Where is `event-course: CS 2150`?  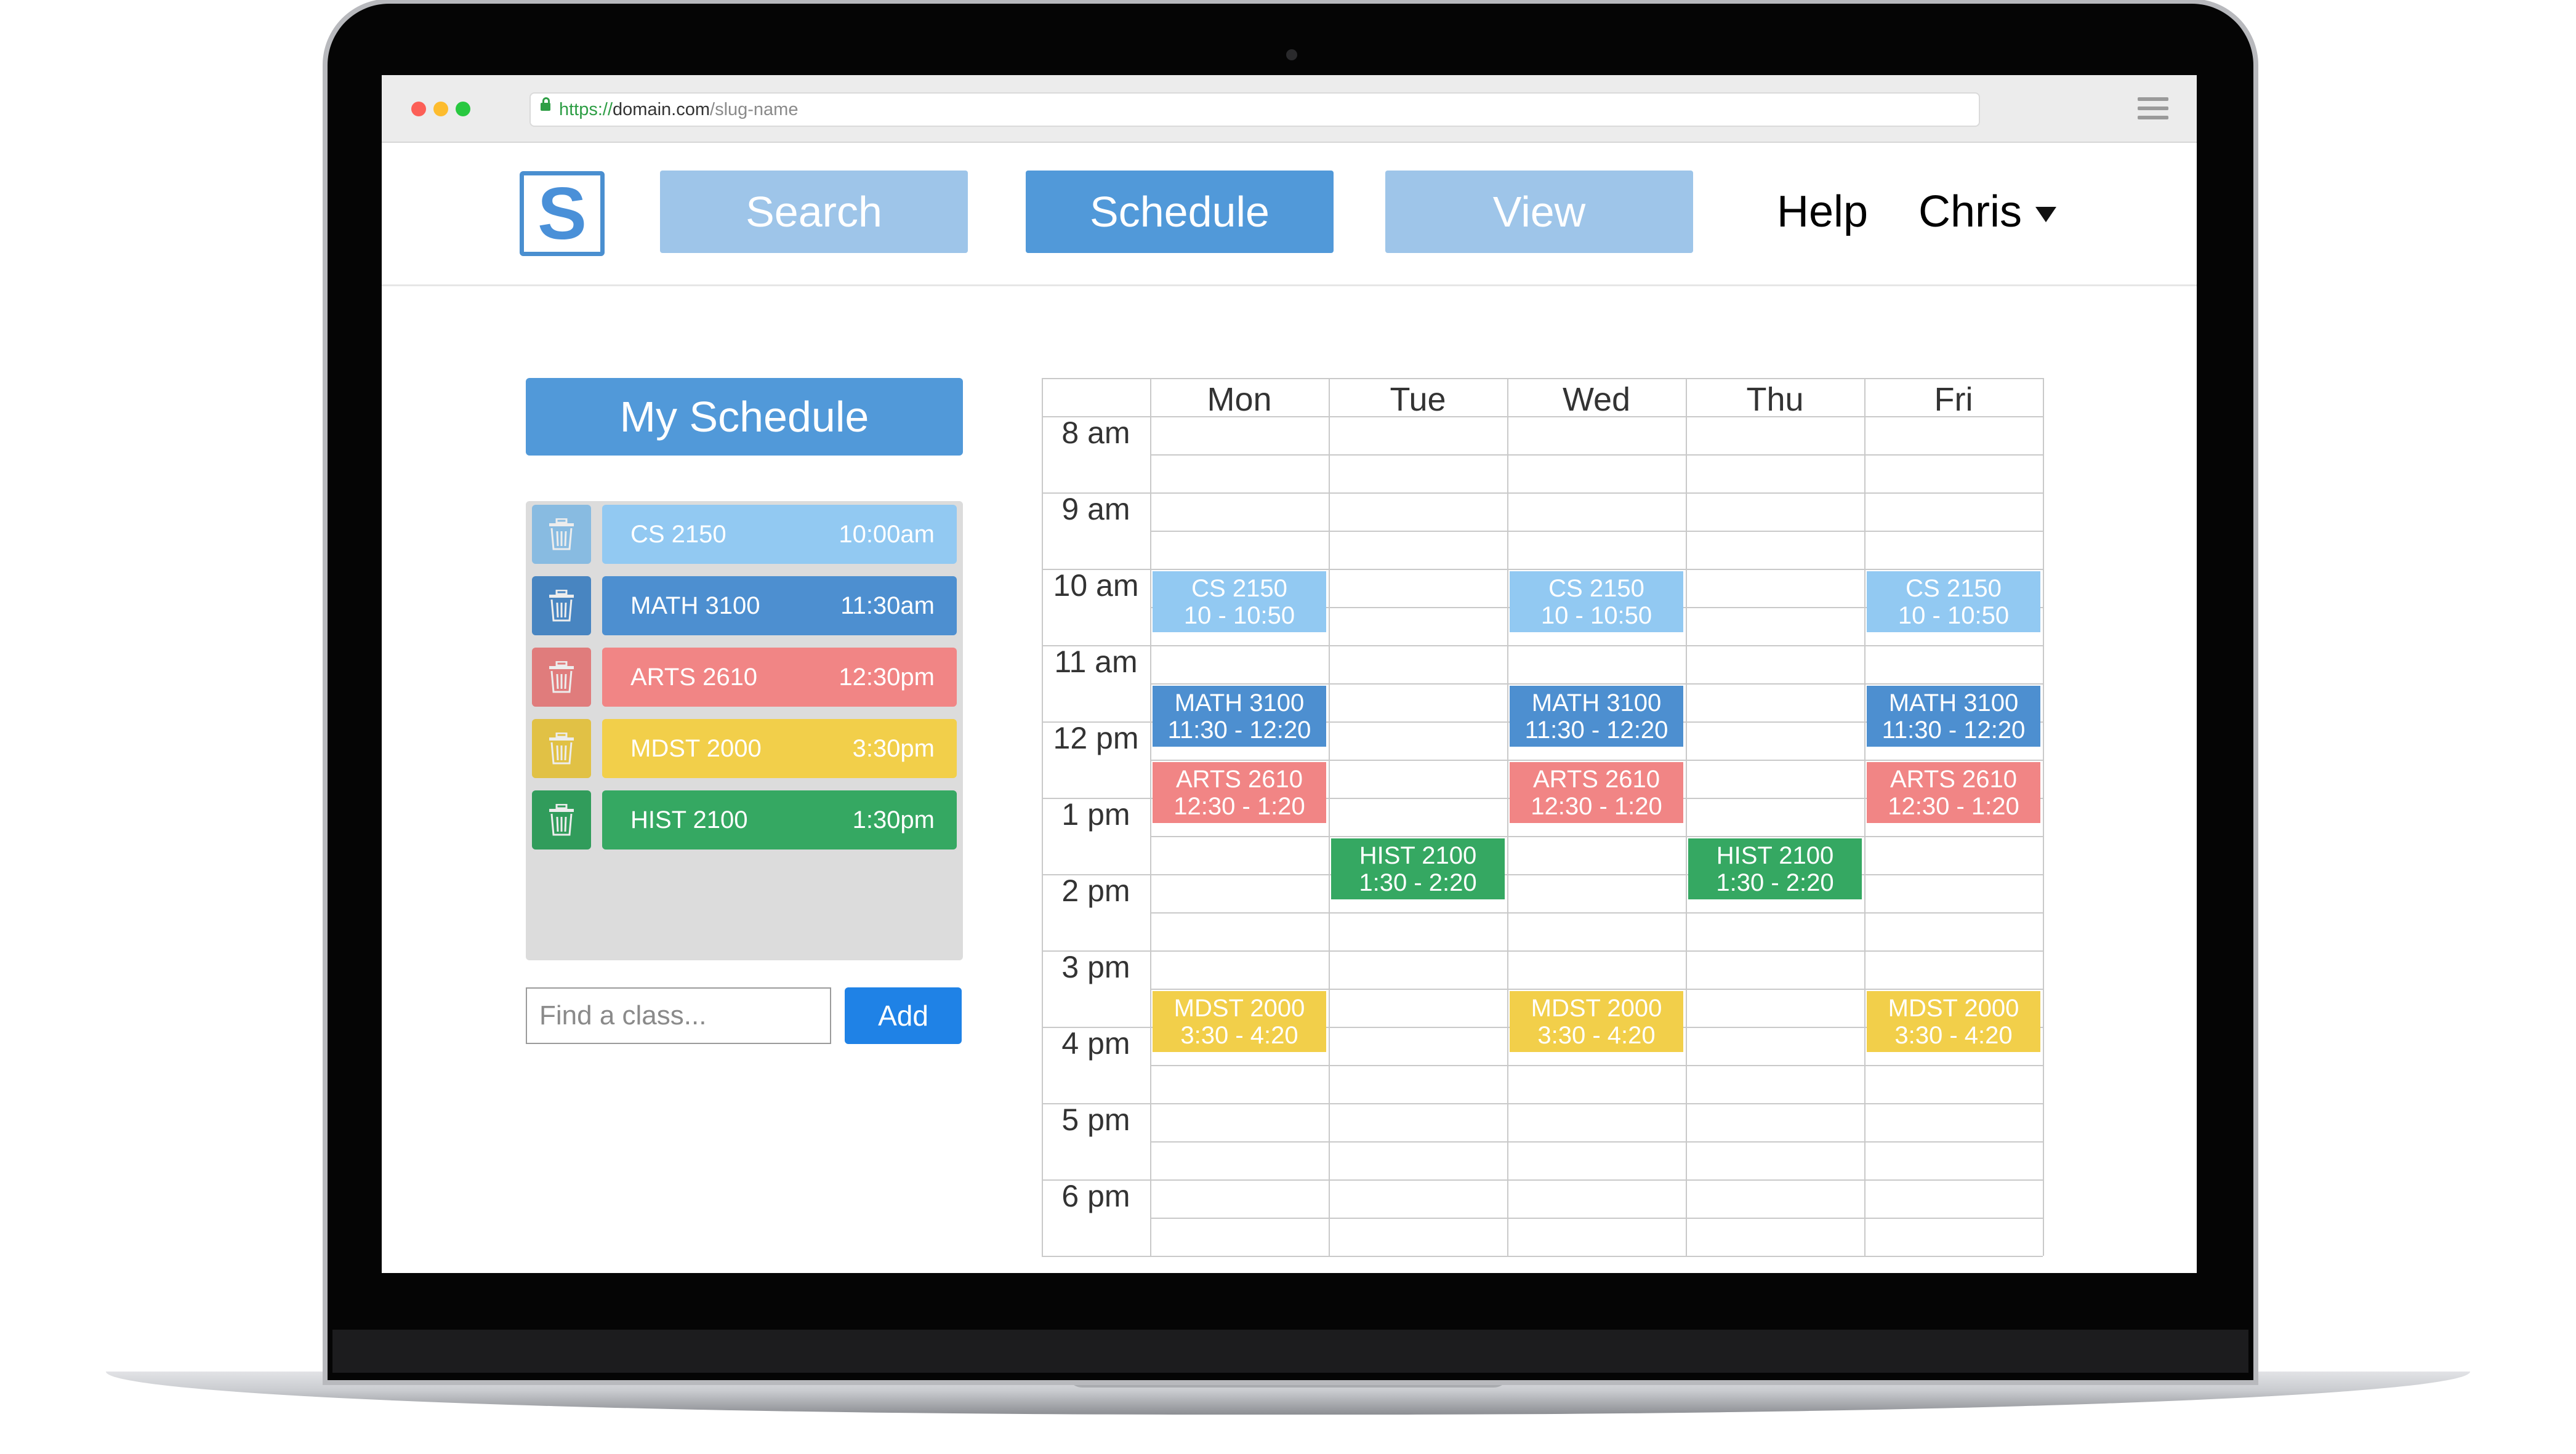
event-course: CS 2150 is located at coordinates (1954, 588).